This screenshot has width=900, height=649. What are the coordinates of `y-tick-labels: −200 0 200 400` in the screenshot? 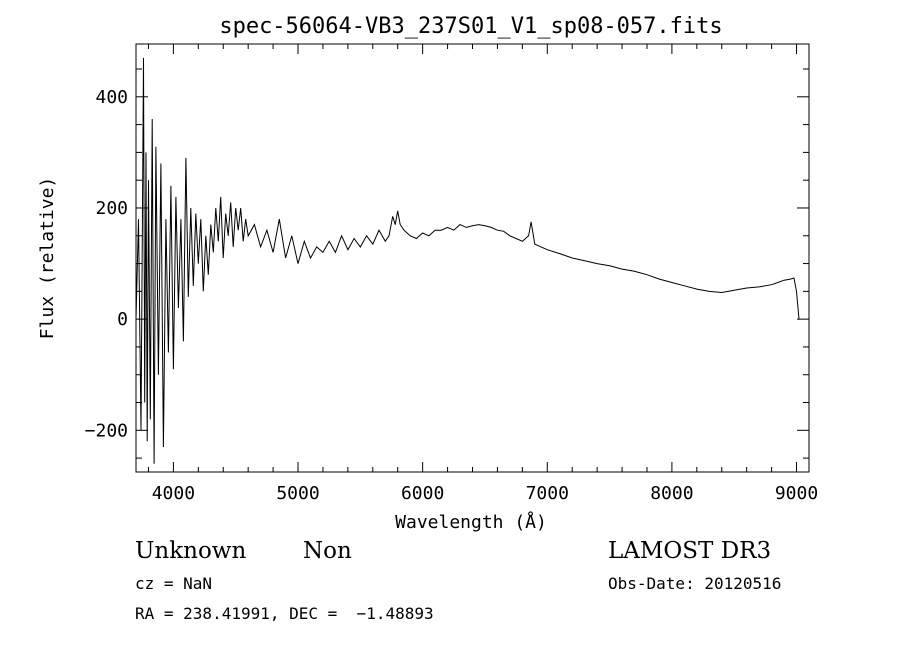 It's located at (106, 264).